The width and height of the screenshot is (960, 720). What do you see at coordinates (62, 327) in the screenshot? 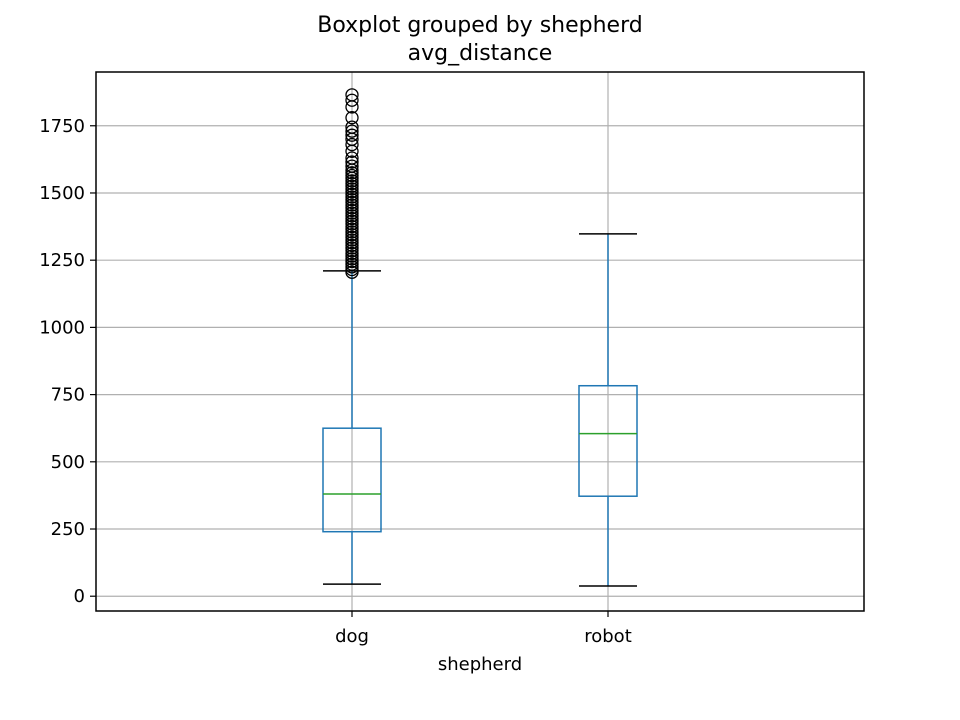
I see `y-tick-label: 1000` at bounding box center [62, 327].